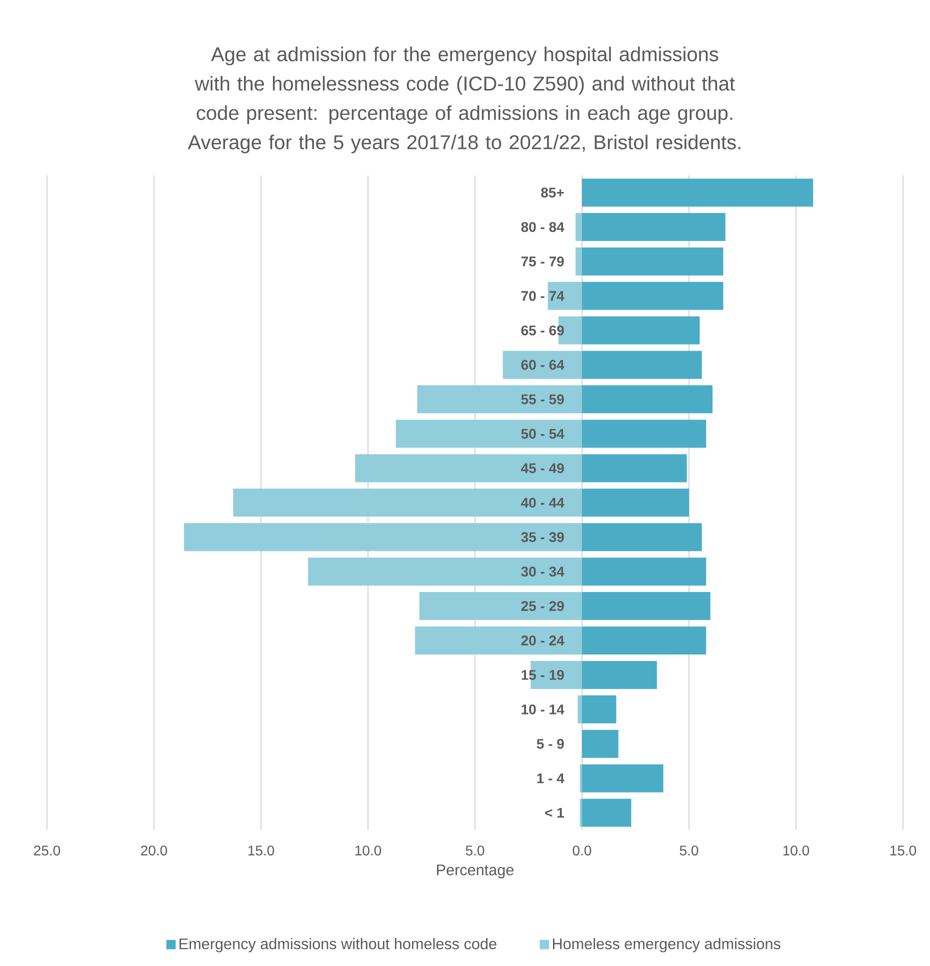 The image size is (930, 966). What do you see at coordinates (582, 851) in the screenshot?
I see `x-tick-label: 0.0` at bounding box center [582, 851].